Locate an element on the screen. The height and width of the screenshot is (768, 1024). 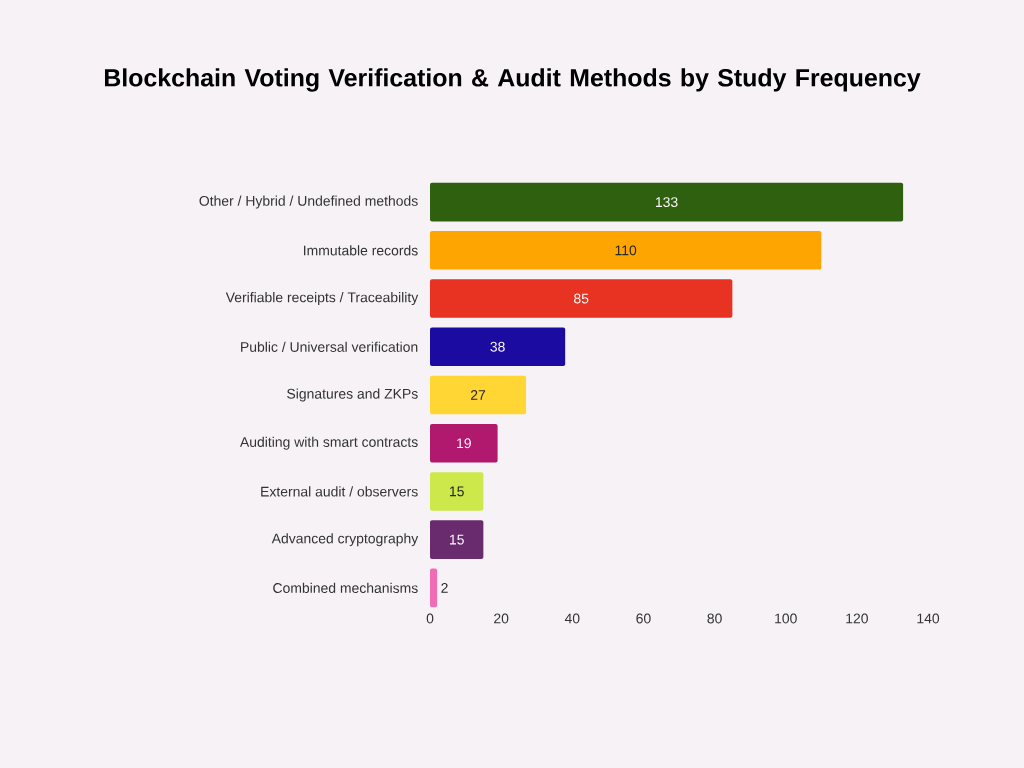
data-label: 2 is located at coordinates (444, 588).